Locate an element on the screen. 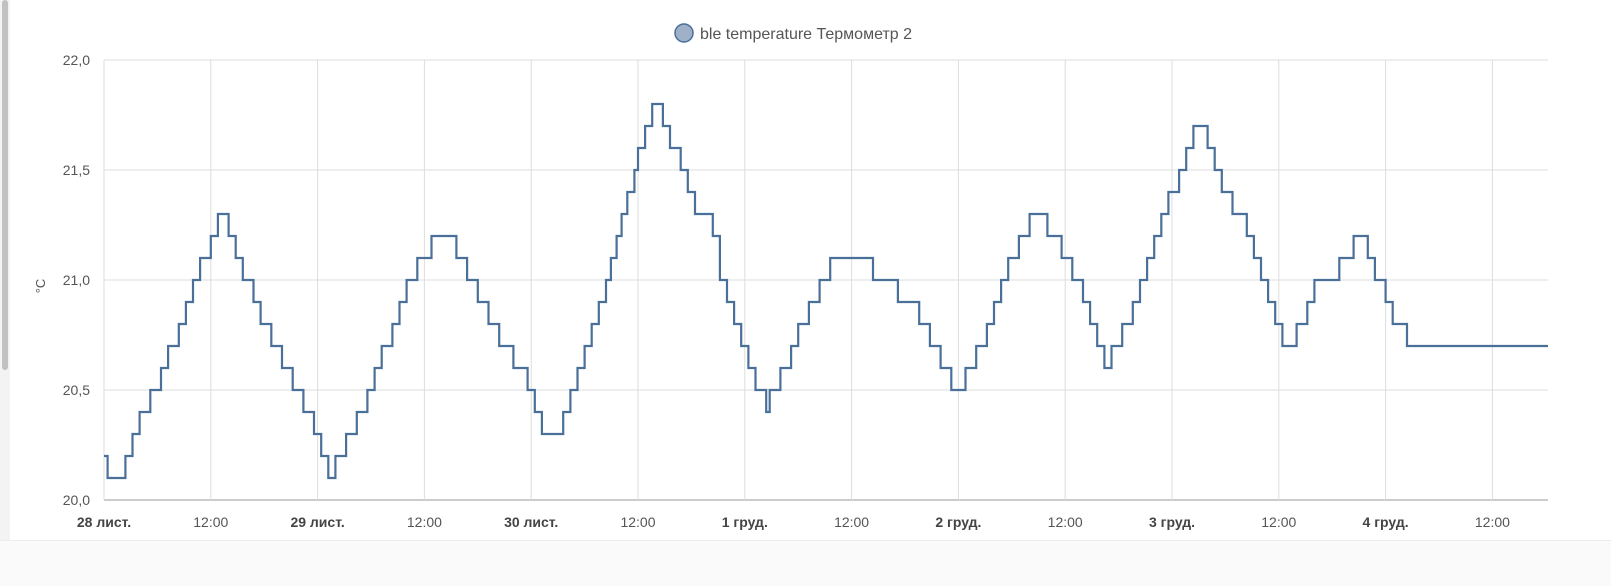 The height and width of the screenshot is (586, 1611). x-tick-label: 3 груд. is located at coordinates (1172, 522).